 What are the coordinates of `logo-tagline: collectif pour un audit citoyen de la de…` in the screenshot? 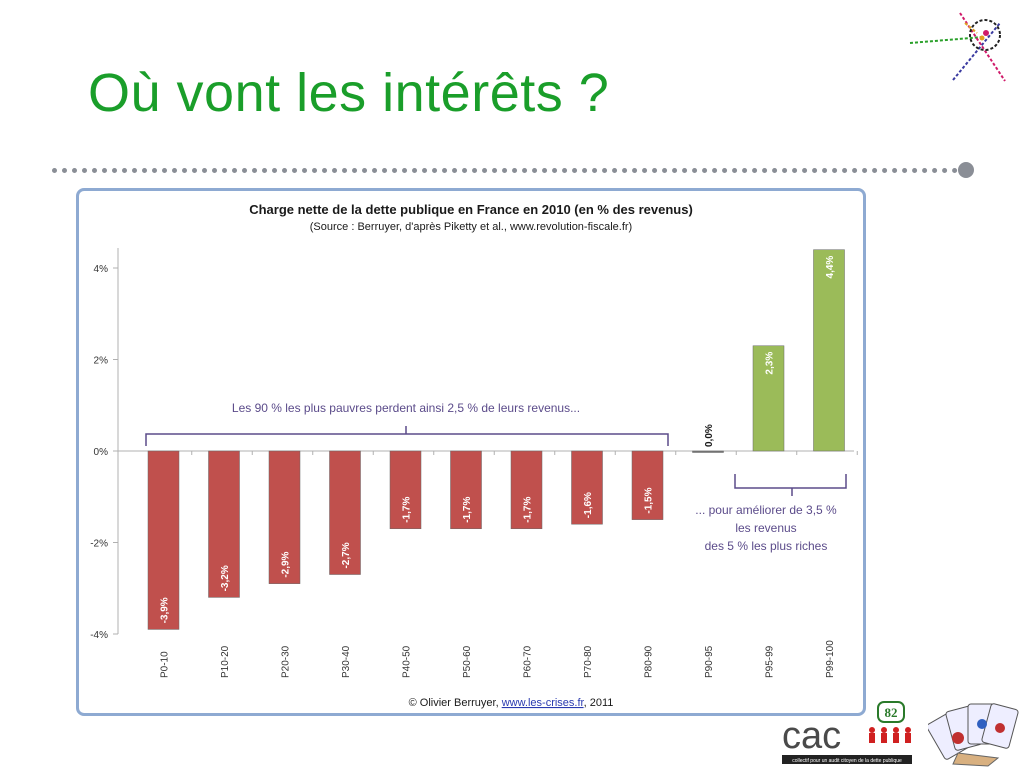 It's located at (847, 761).